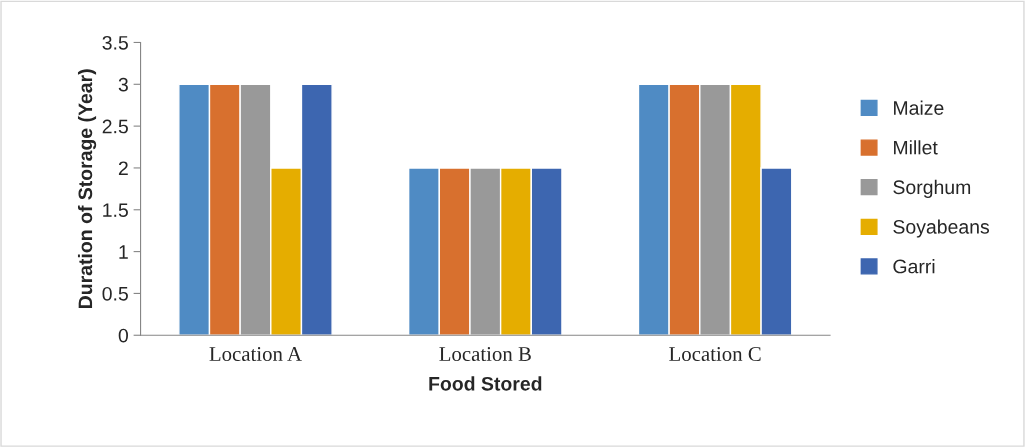 This screenshot has height=447, width=1026. I want to click on x-tick-label: Location A, so click(255, 354).